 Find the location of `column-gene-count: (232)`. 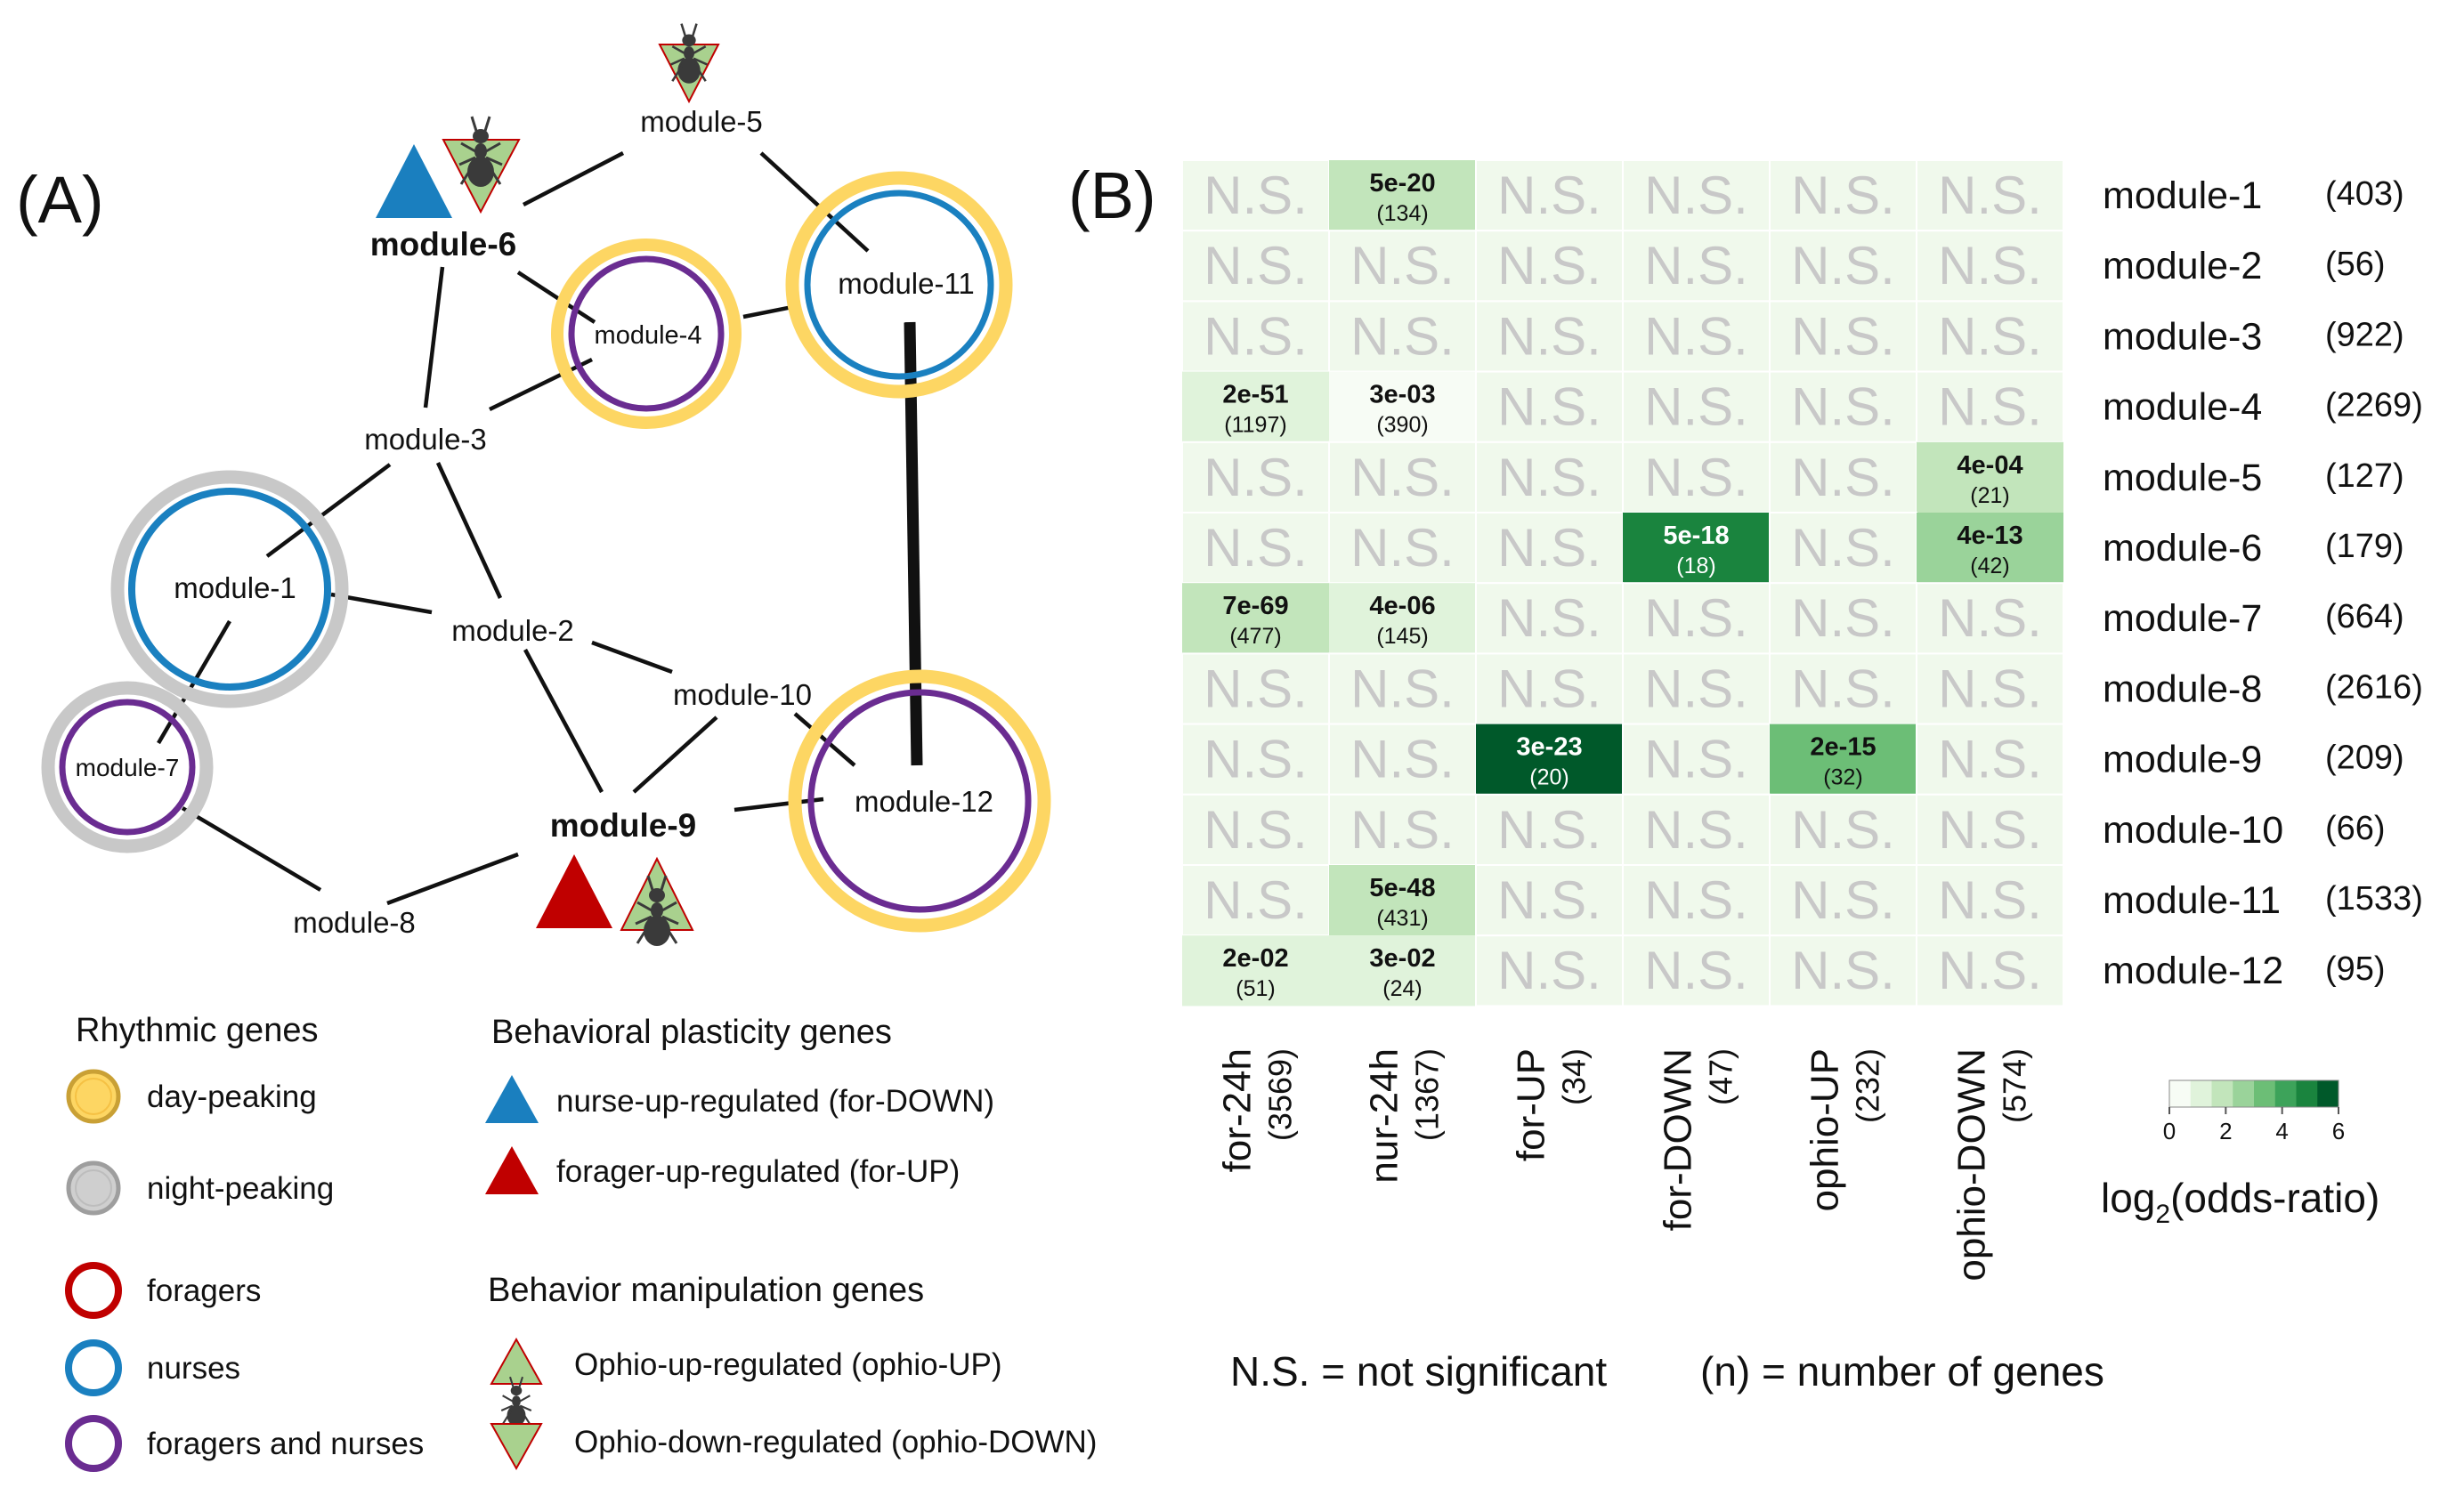

column-gene-count: (232) is located at coordinates (1868, 1085).